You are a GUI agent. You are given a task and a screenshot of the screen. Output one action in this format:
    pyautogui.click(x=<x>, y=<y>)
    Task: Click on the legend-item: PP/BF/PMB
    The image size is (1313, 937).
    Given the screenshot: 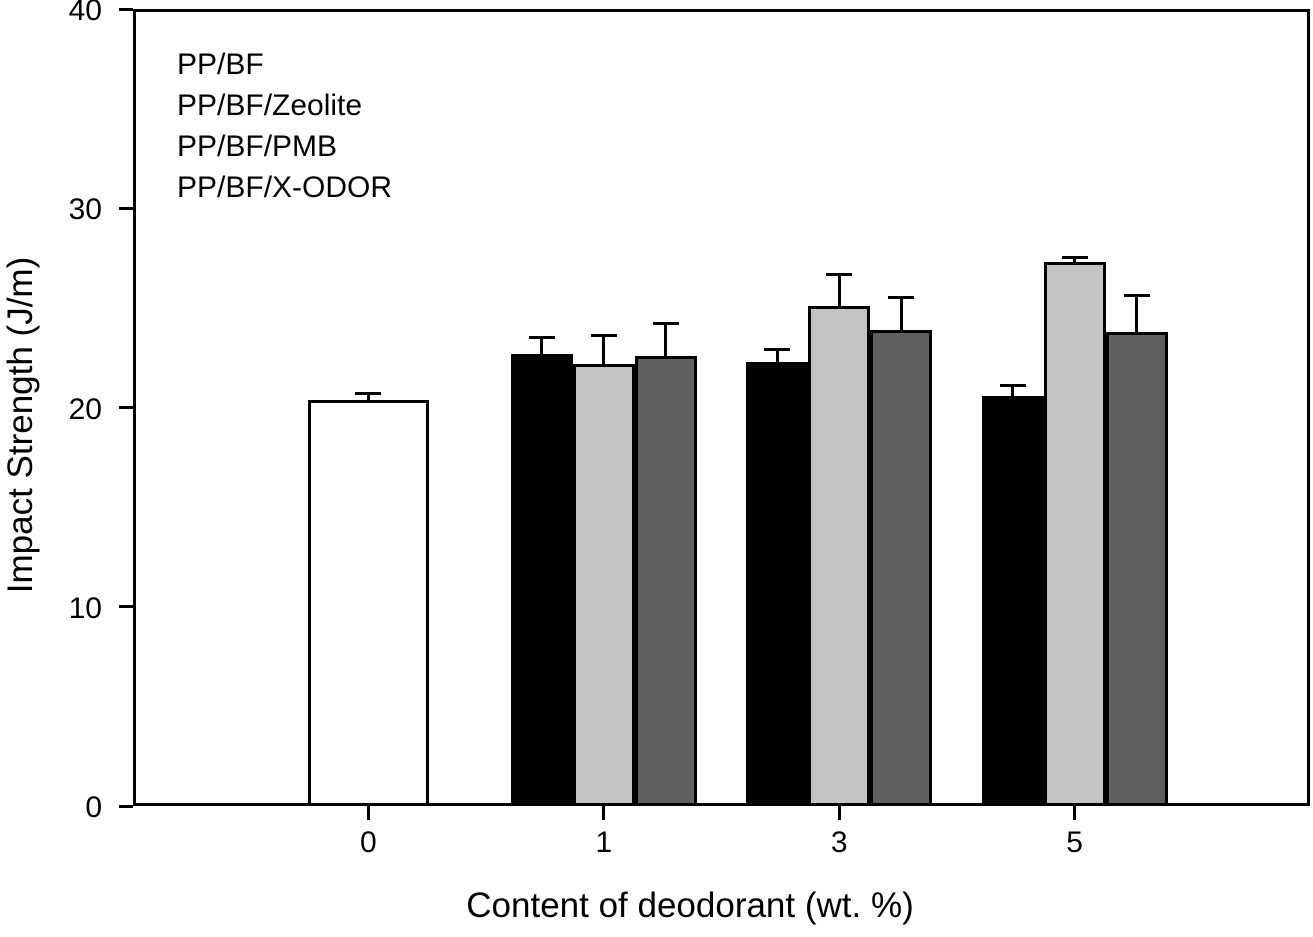 What is the action you would take?
    pyautogui.click(x=257, y=146)
    